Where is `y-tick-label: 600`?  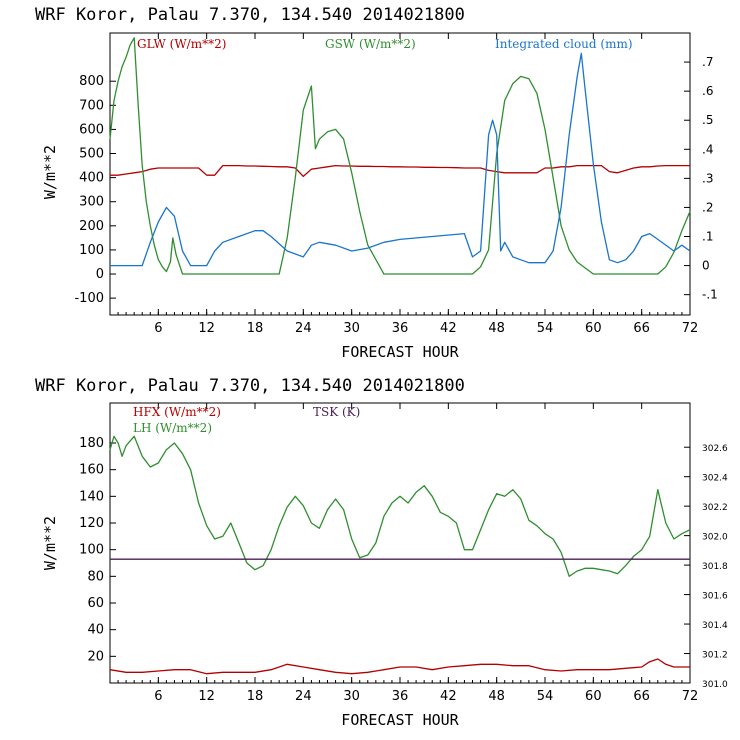 y-tick-label: 600 is located at coordinates (91, 129).